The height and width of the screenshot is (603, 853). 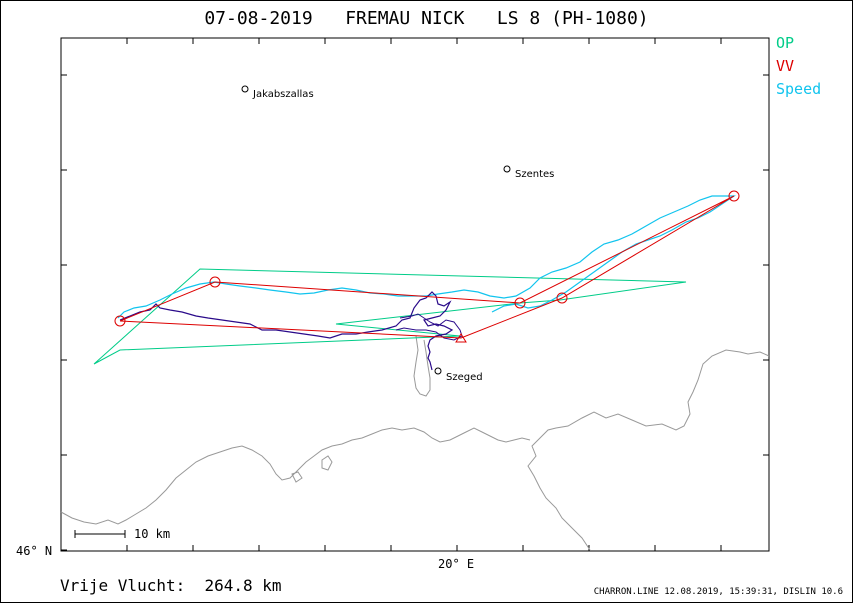 I want to click on city-label: Szentes, so click(x=534, y=174).